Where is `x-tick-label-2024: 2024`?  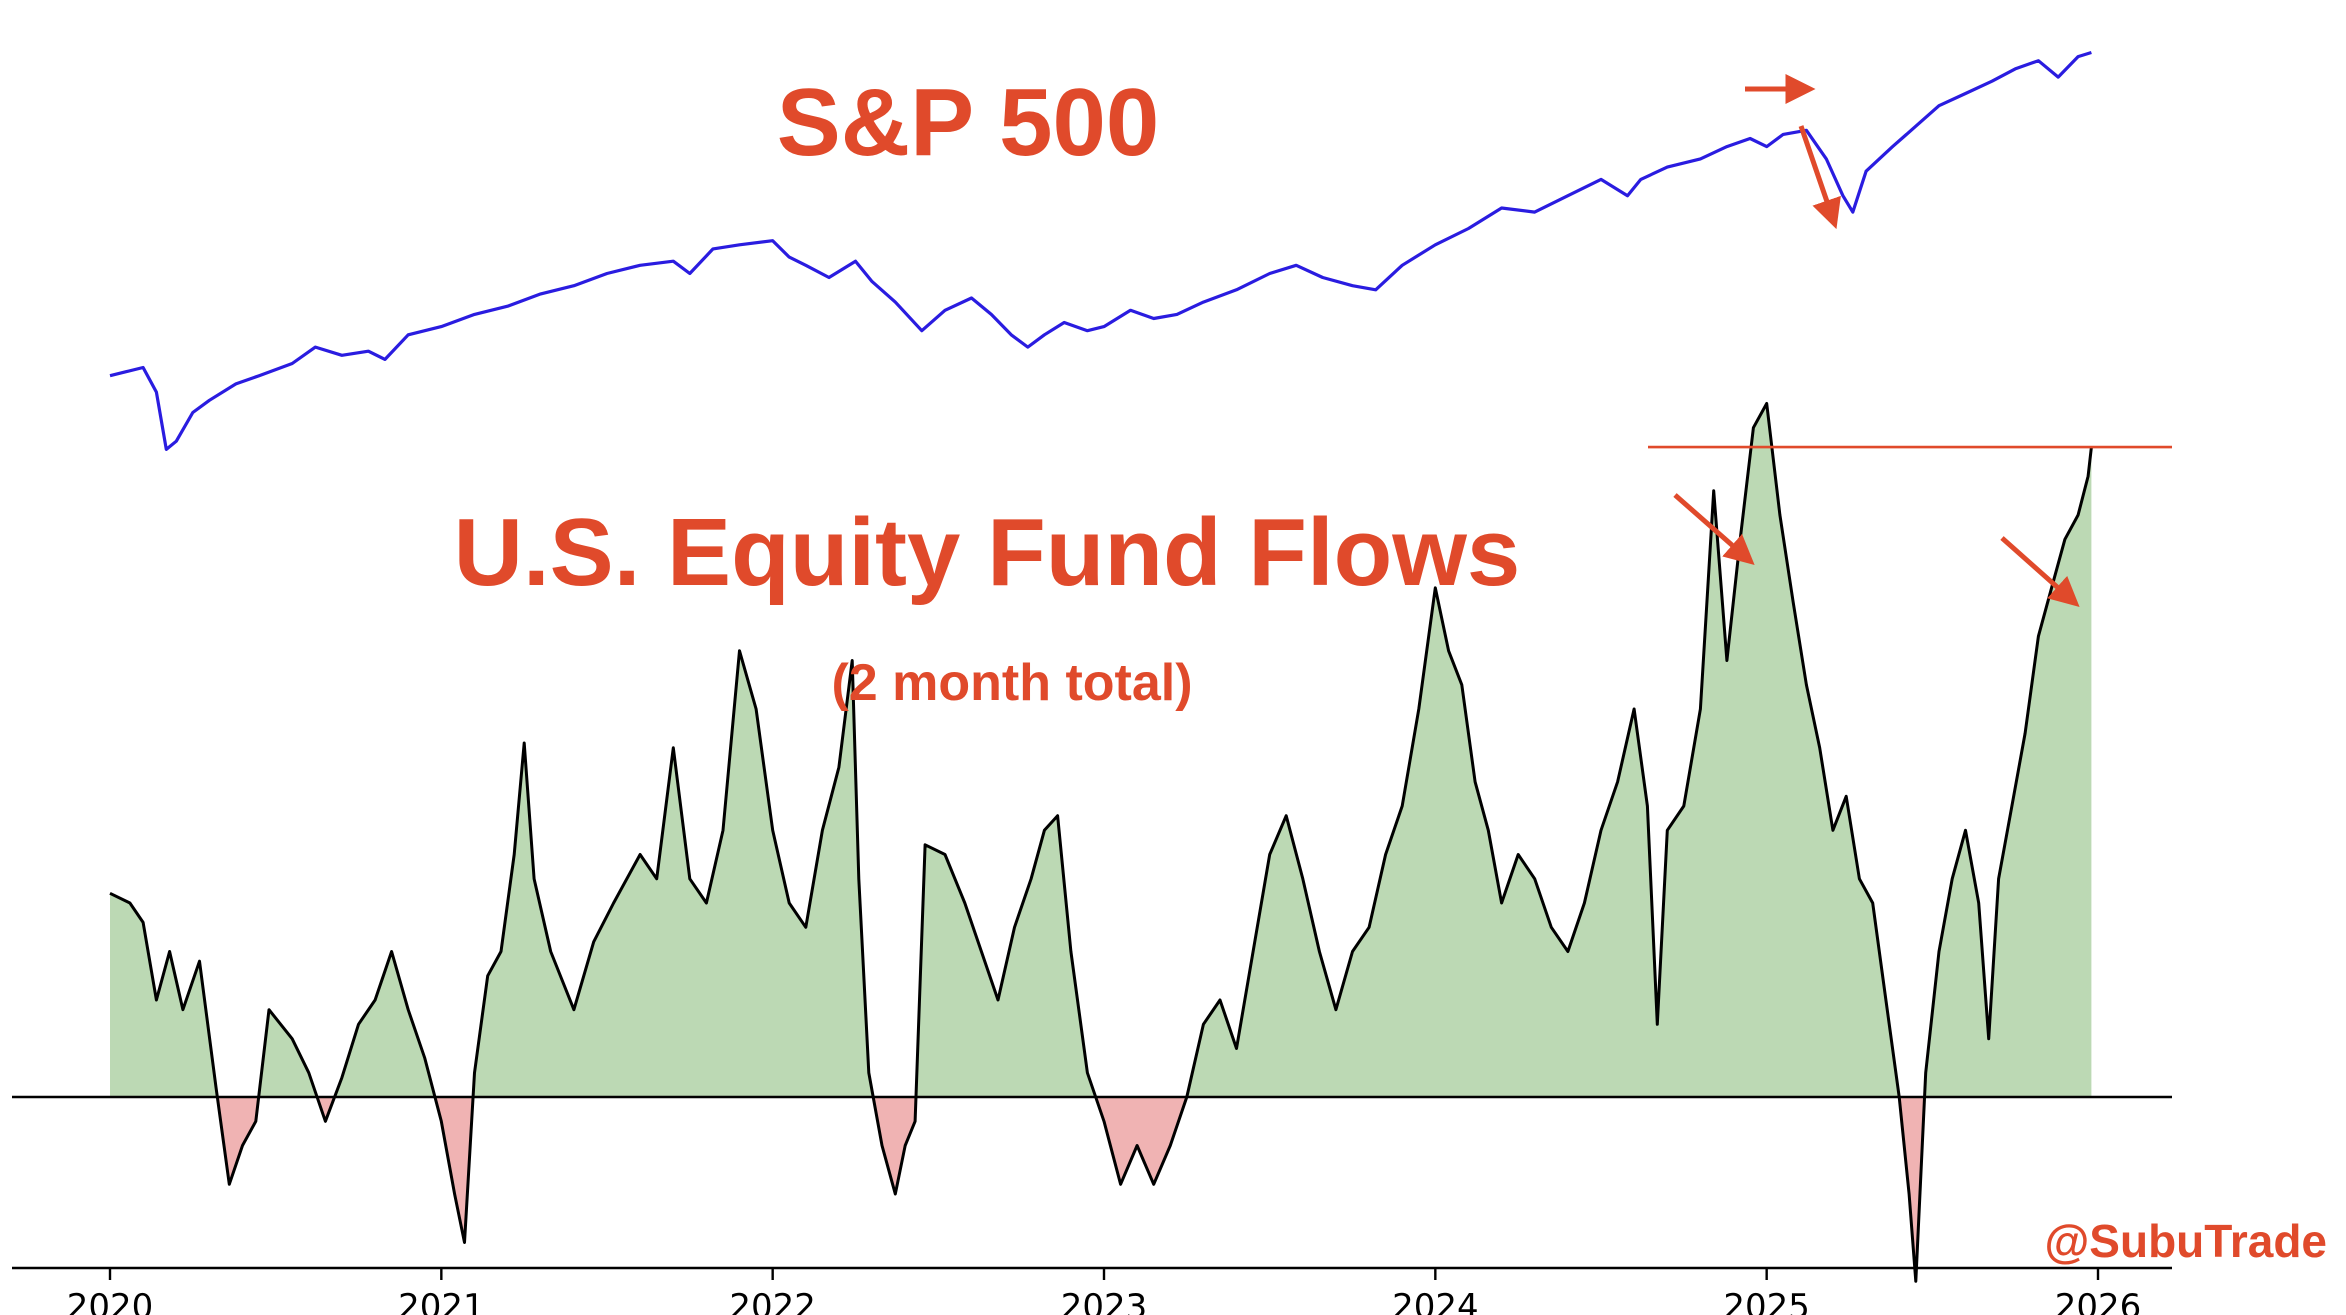
x-tick-label-2024: 2024 is located at coordinates (1435, 1301).